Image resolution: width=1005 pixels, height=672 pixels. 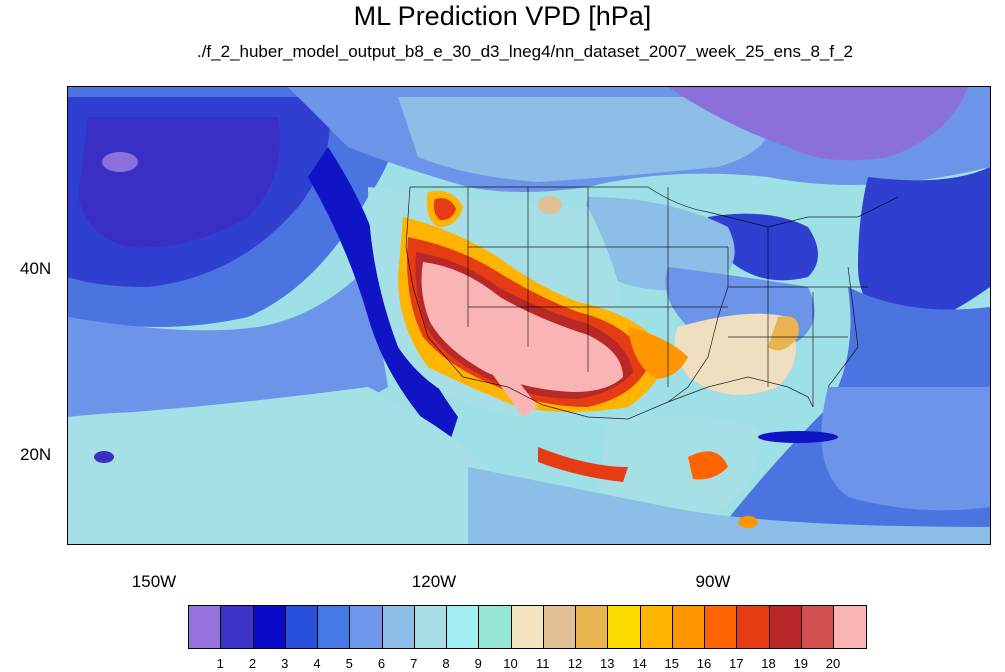 What do you see at coordinates (583, 464) in the screenshot?
I see `mexico-southern-band` at bounding box center [583, 464].